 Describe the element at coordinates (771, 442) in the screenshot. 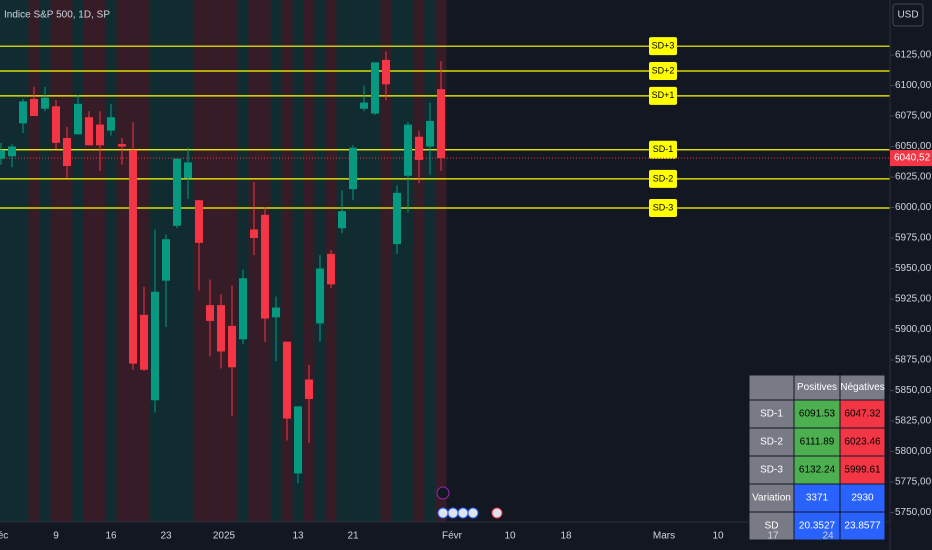

I see `table-row-label: SD-2` at that location.